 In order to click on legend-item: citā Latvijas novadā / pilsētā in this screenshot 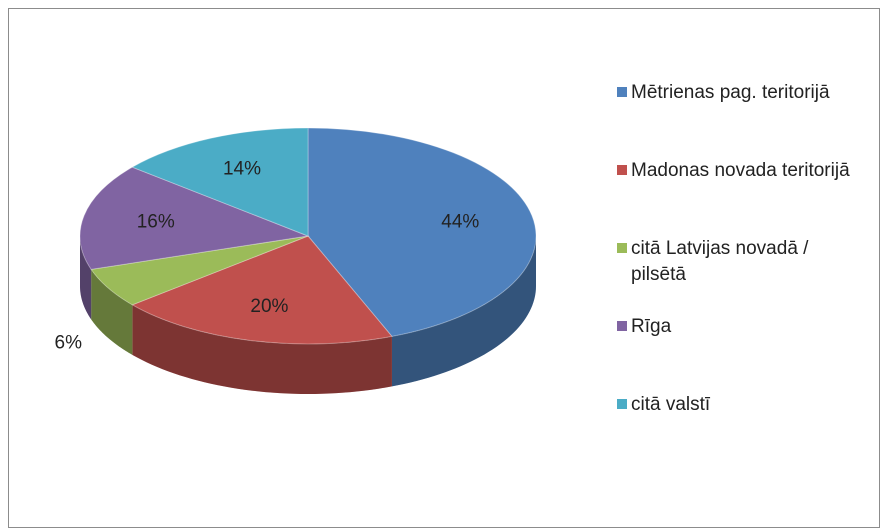, I will do `click(737, 275)`.